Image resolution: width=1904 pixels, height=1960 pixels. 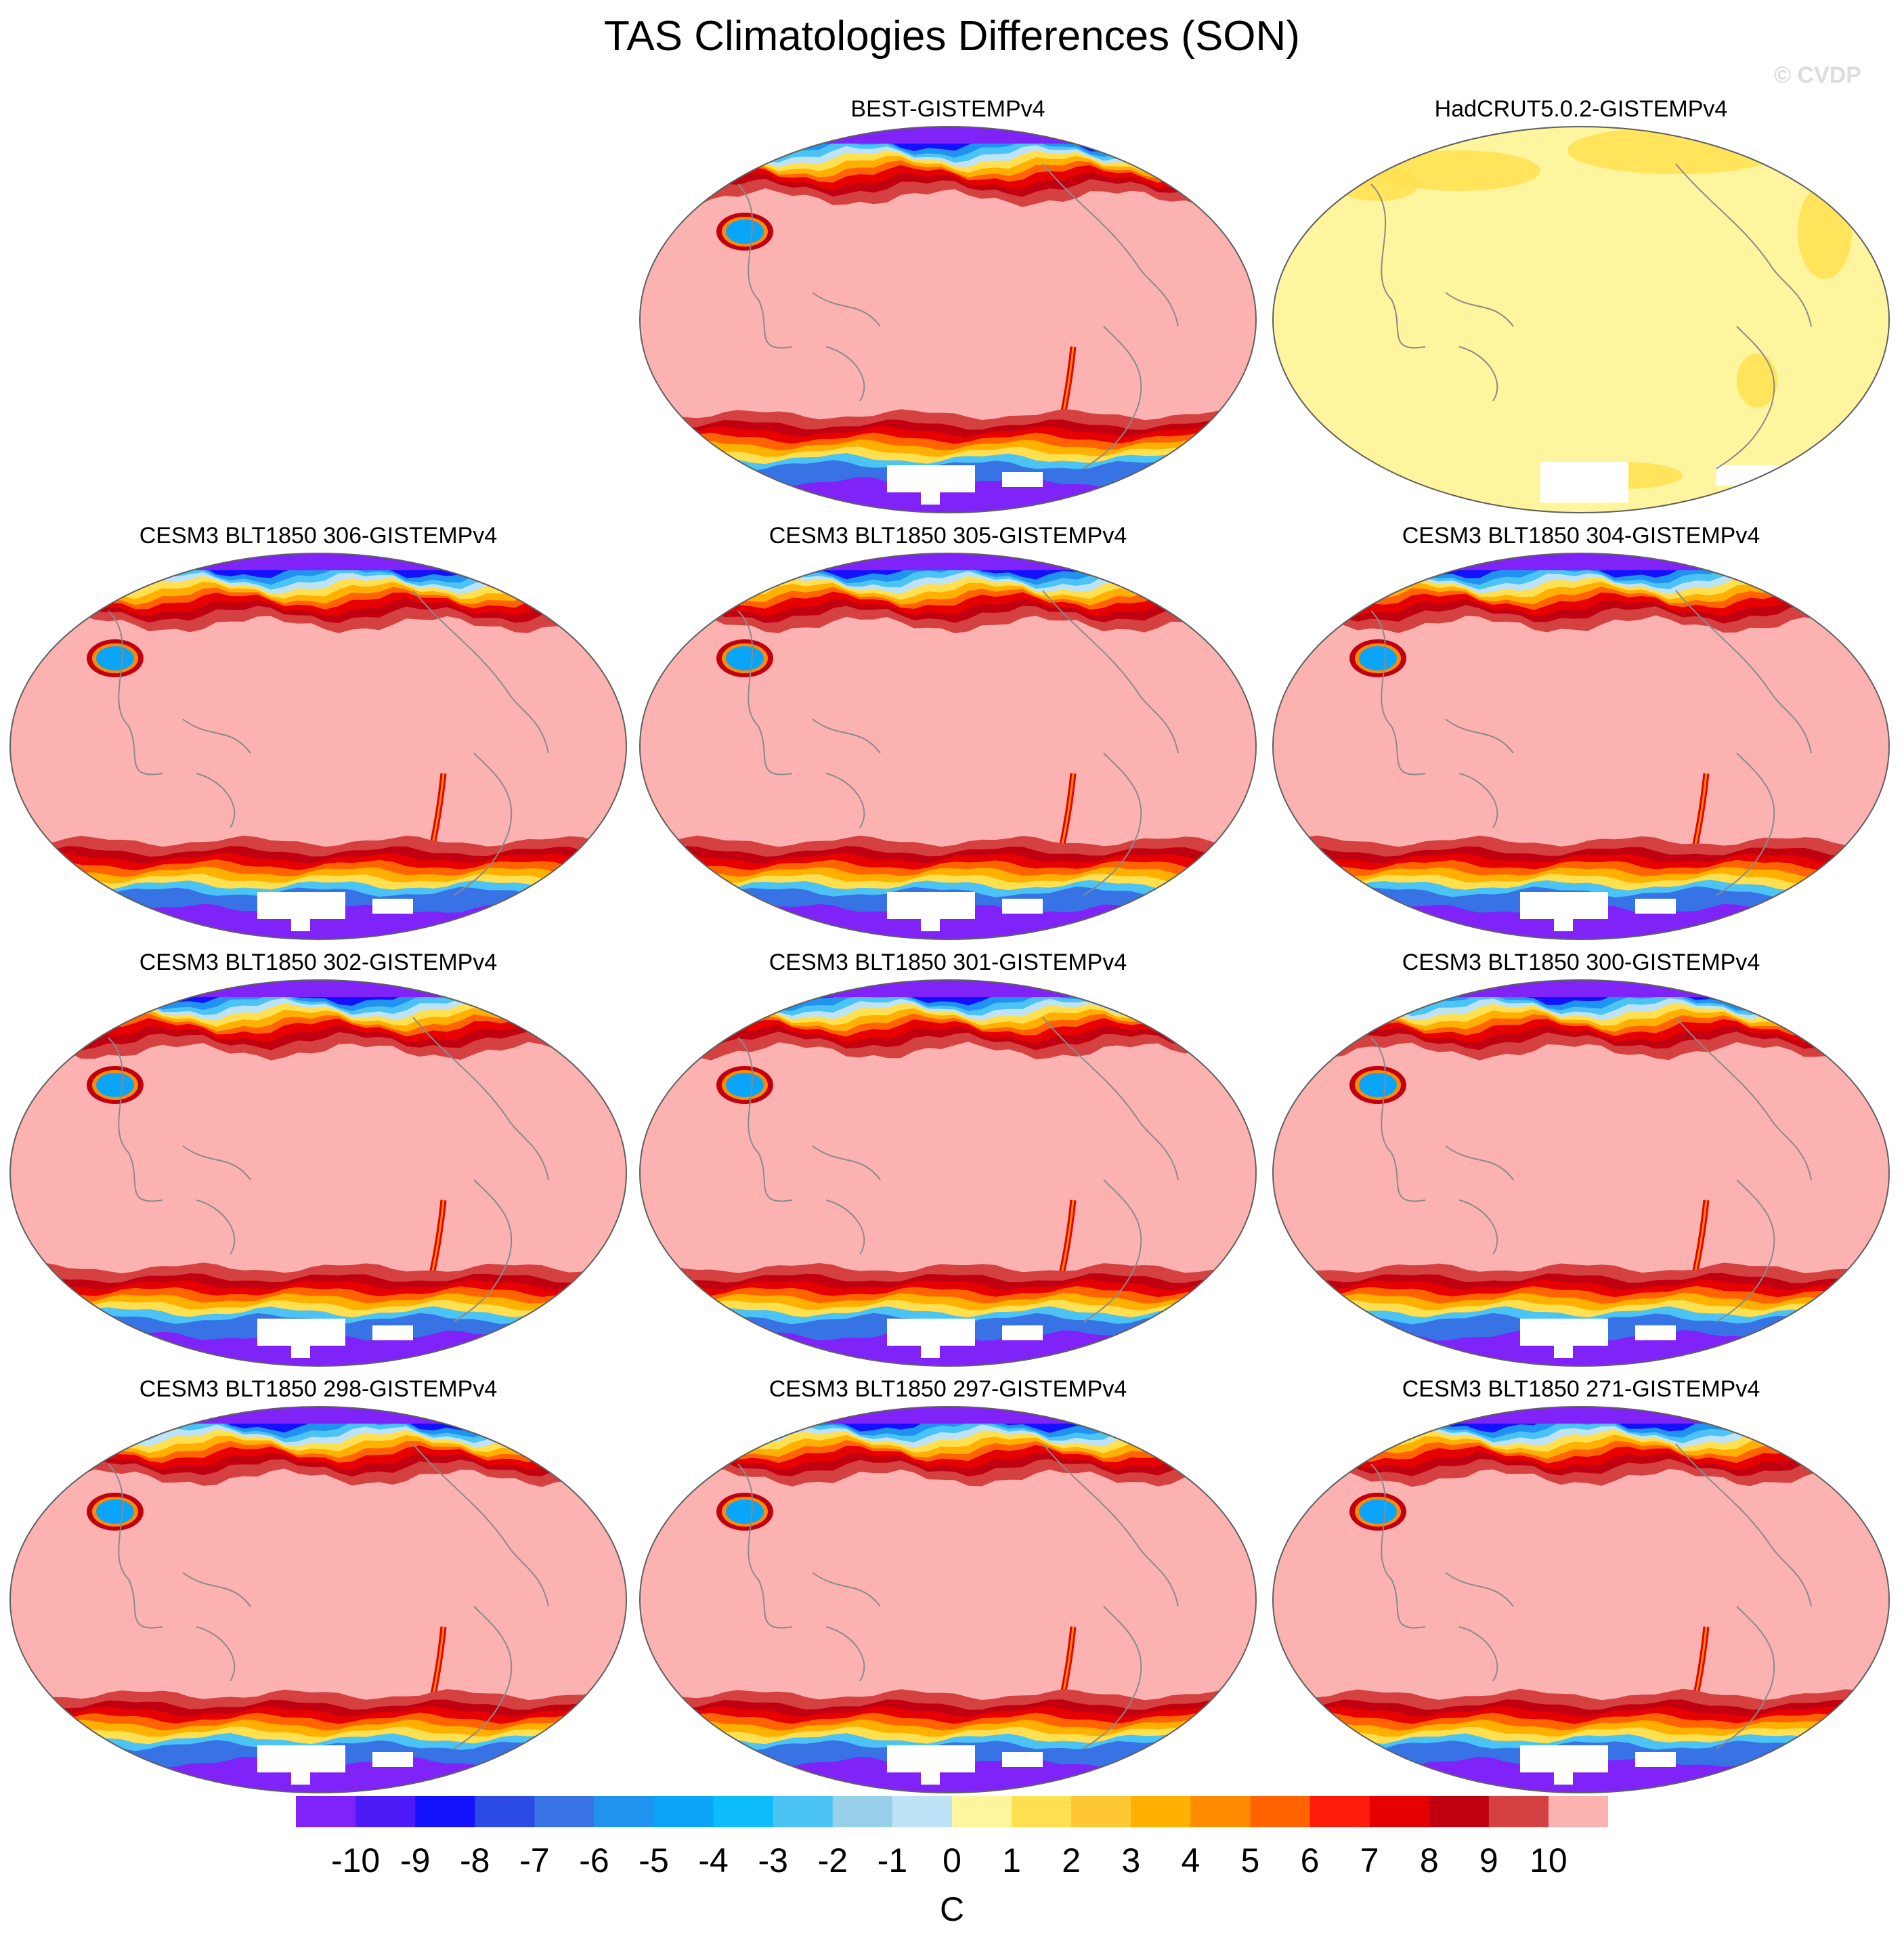 I want to click on colorbar-tick: -4, so click(x=713, y=1860).